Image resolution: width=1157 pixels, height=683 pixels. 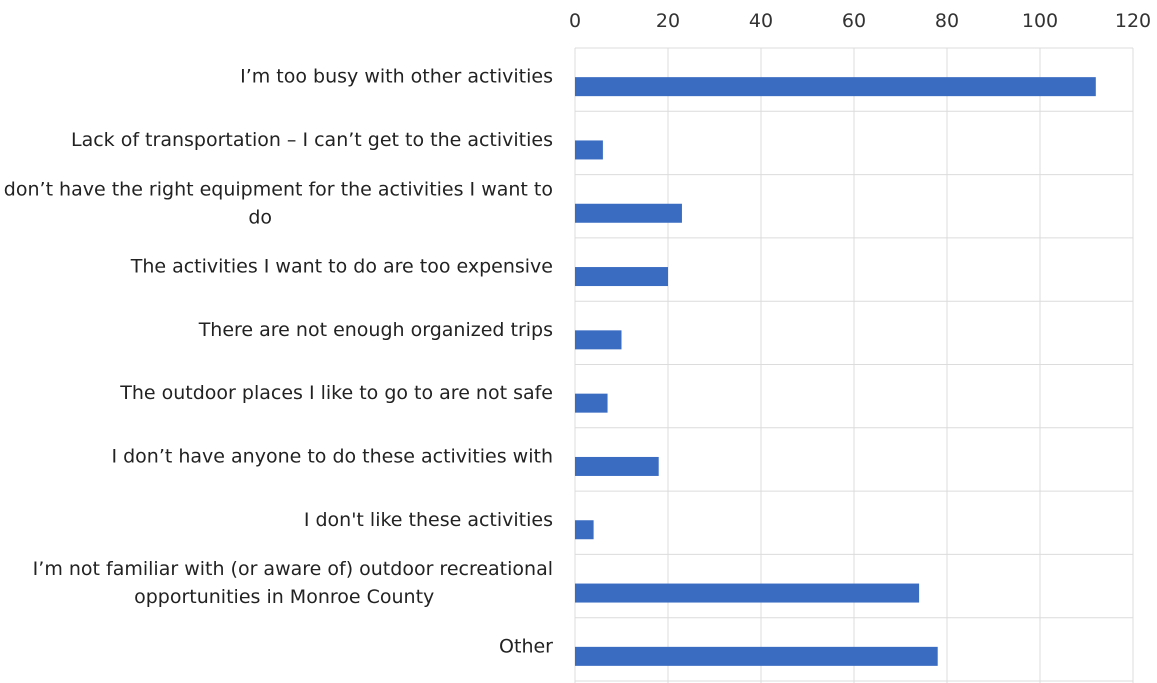 I want to click on x-axis-ticks: 0 20 40 60 80 100 120, so click(x=860, y=21).